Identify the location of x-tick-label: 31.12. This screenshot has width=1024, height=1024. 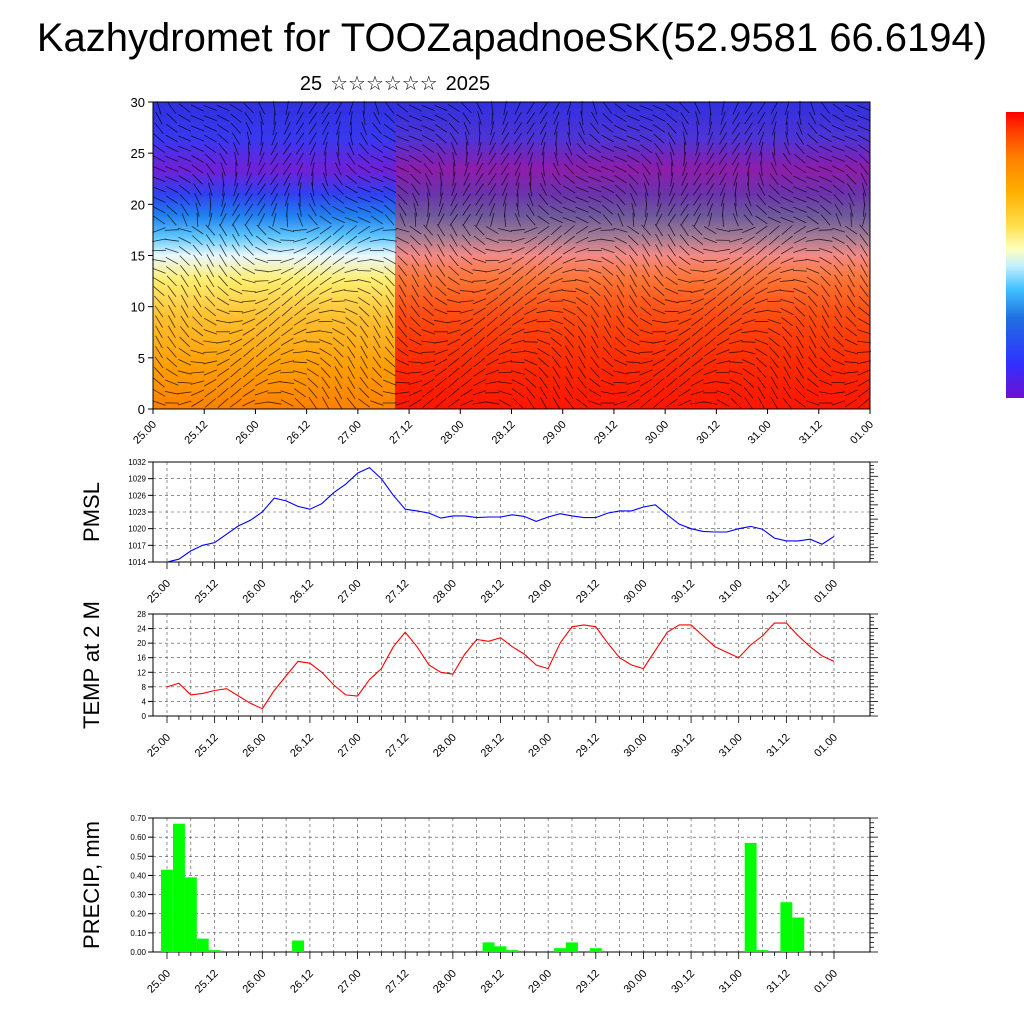
(779, 592).